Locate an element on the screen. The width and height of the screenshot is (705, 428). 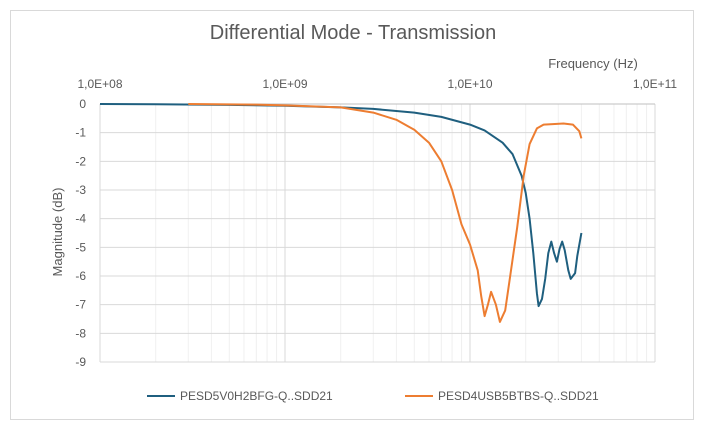
x-tick-label: 1,0E+08 is located at coordinates (99, 84).